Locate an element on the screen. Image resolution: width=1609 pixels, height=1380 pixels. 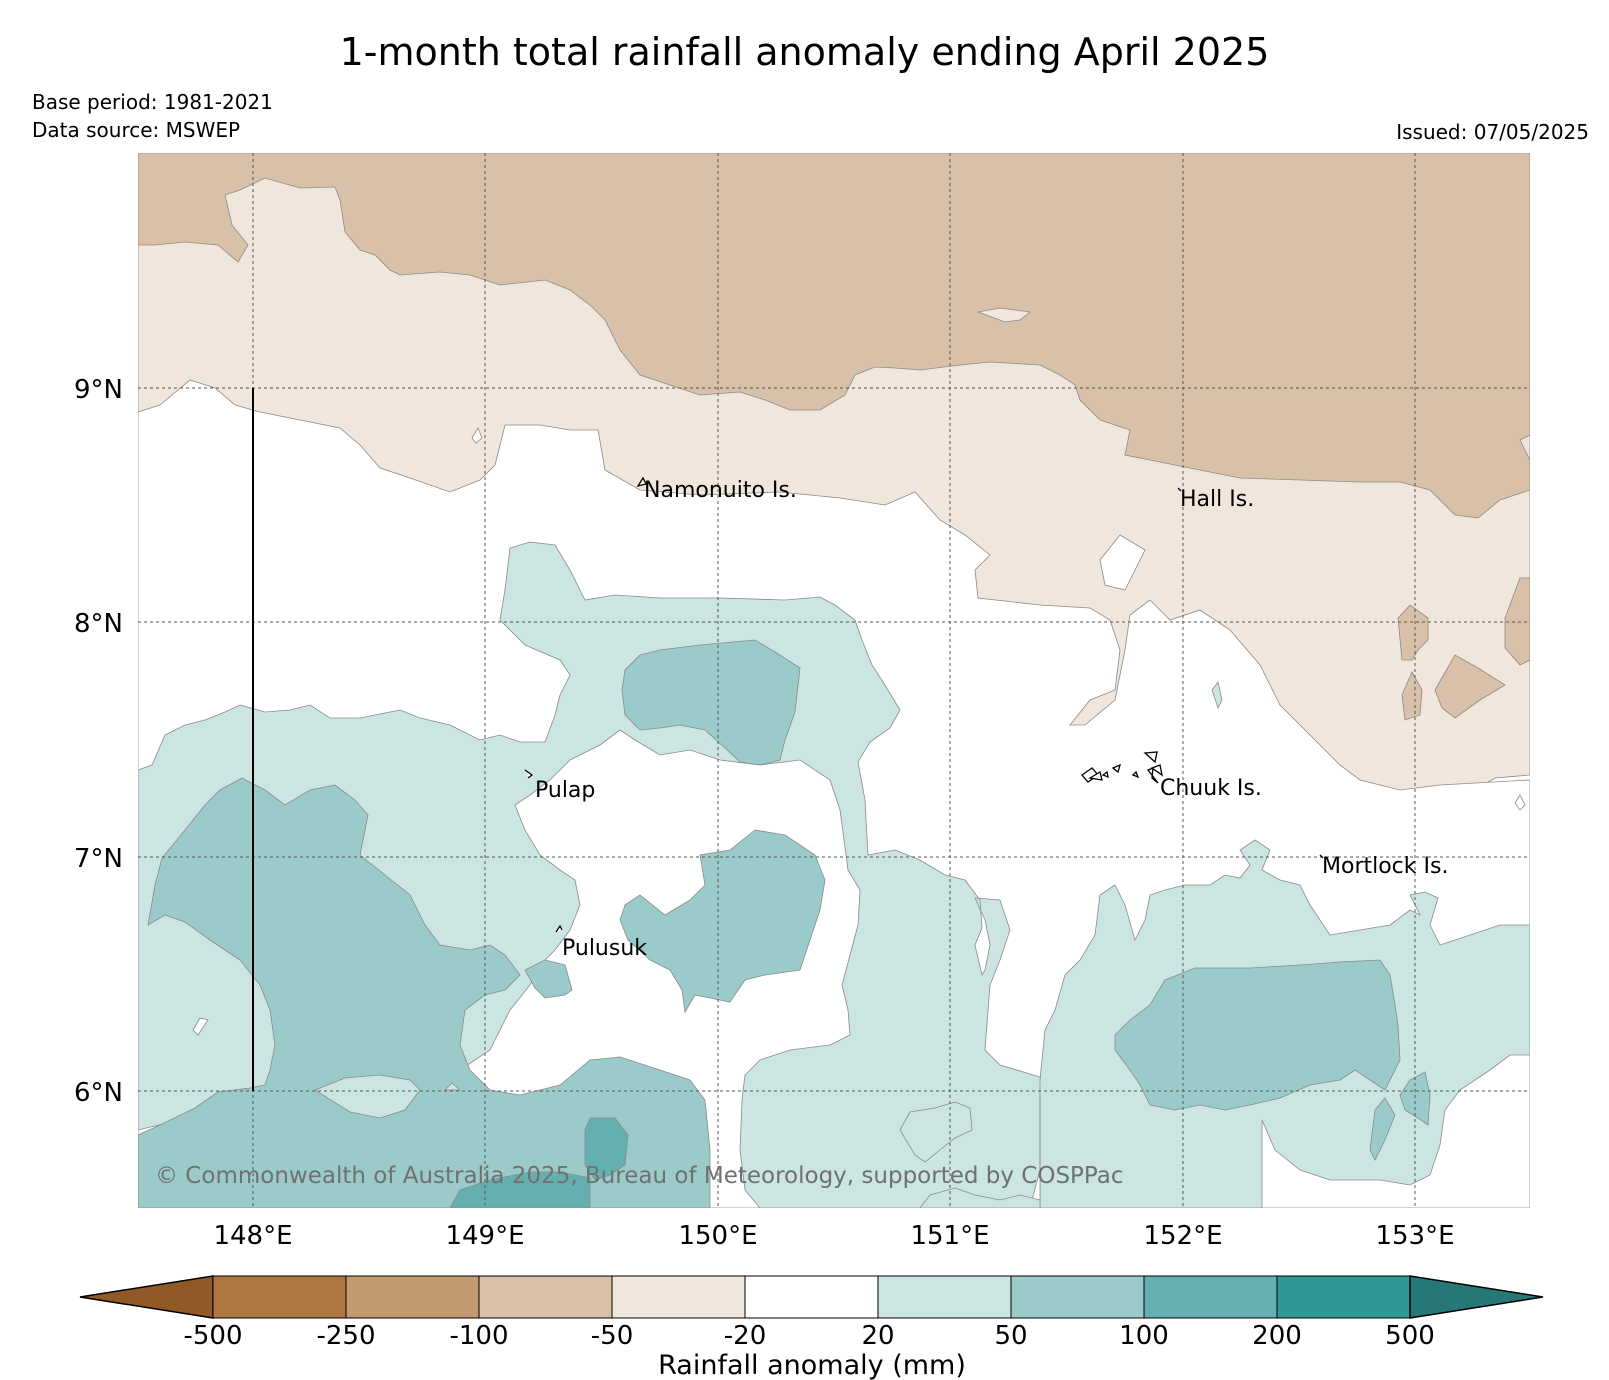
lat-label-9n: 9°N is located at coordinates (98, 390).